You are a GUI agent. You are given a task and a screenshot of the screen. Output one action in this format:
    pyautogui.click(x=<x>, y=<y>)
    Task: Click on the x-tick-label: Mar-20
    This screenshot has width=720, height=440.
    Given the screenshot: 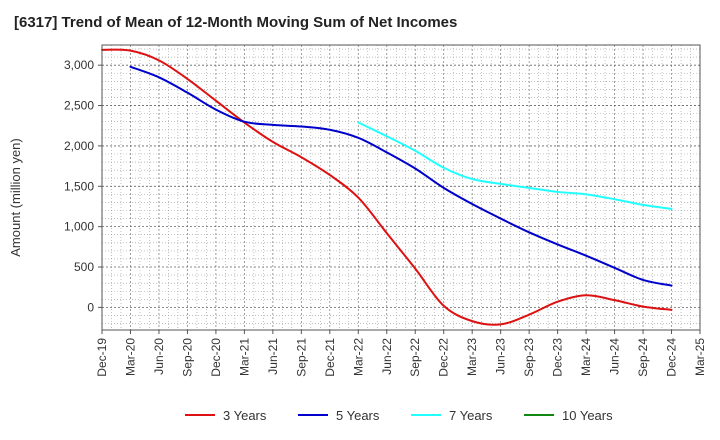 What is the action you would take?
    pyautogui.click(x=130, y=357)
    